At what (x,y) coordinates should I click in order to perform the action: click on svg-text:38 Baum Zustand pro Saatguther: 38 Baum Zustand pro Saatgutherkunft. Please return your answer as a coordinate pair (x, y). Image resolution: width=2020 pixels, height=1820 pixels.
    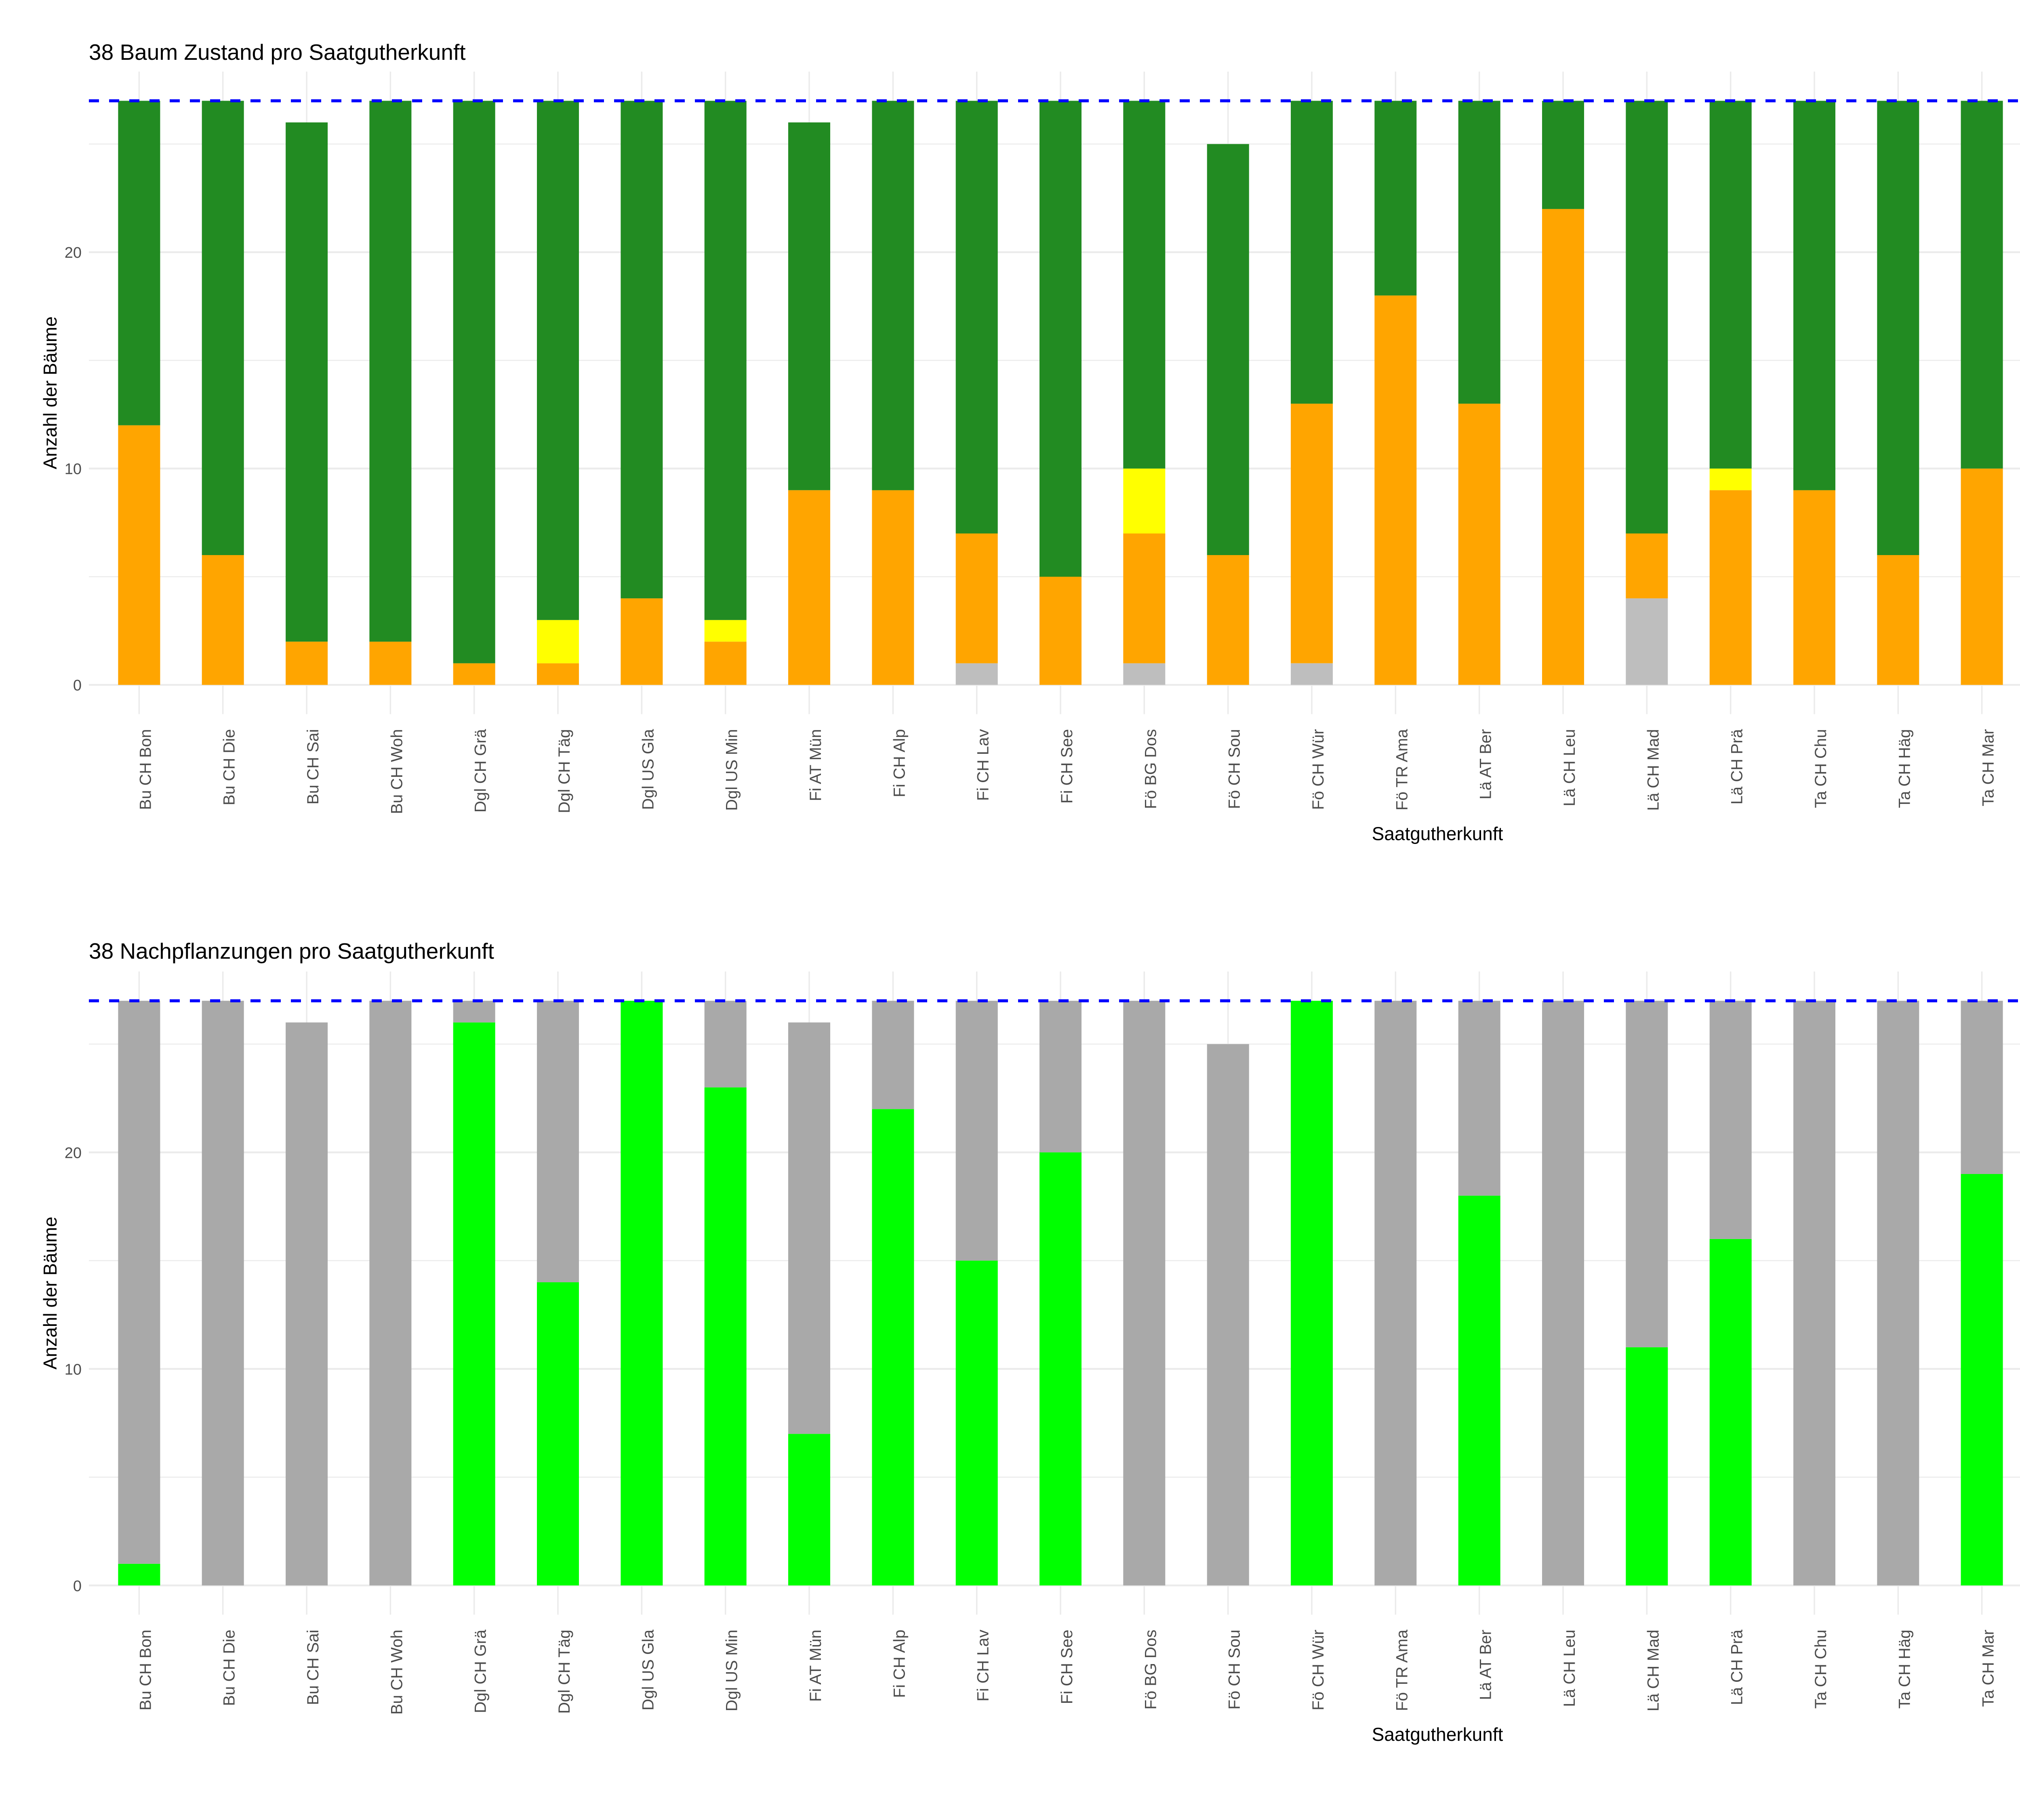
    Looking at the image, I should click on (277, 53).